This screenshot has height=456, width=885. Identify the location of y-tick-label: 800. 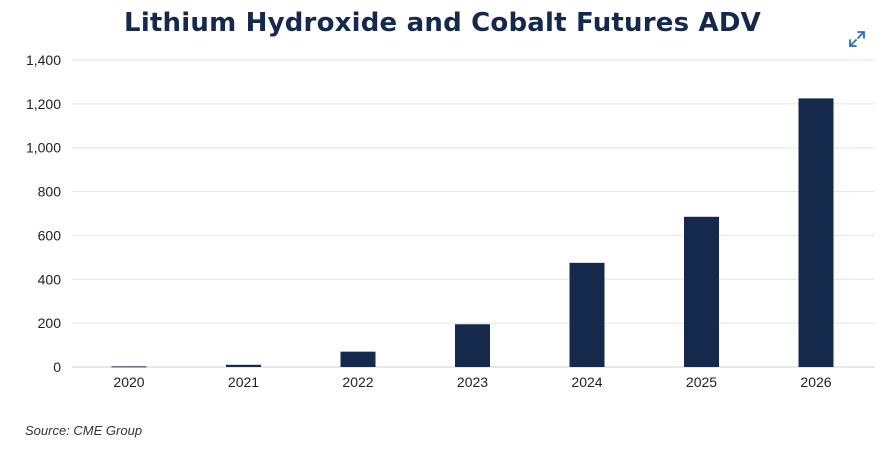
(50, 192).